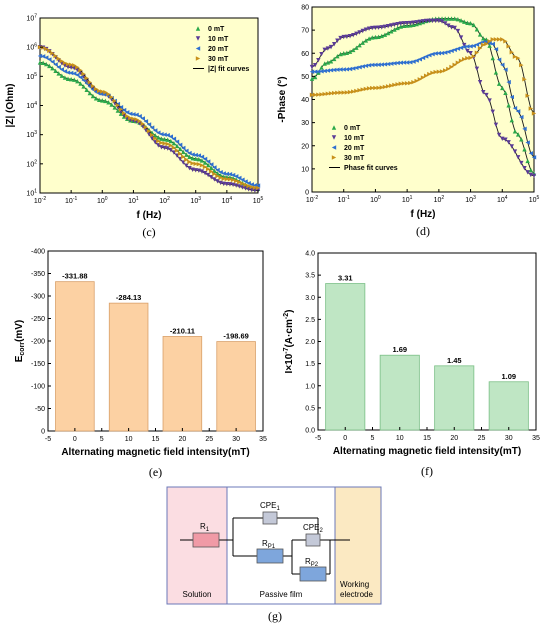 This screenshot has height=630, width=550. I want to click on y-tick-label: 3.0, so click(310, 298).